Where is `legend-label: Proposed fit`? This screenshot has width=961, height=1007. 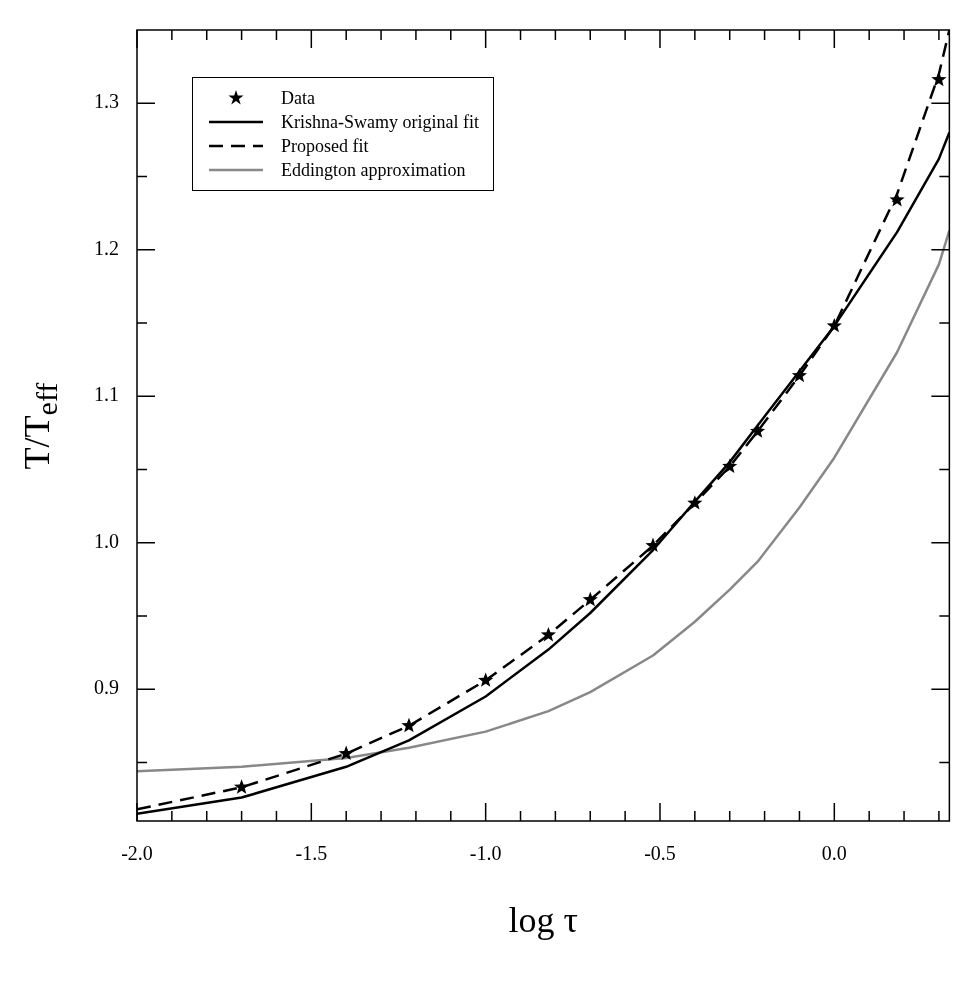
legend-label: Proposed fit is located at coordinates (325, 146).